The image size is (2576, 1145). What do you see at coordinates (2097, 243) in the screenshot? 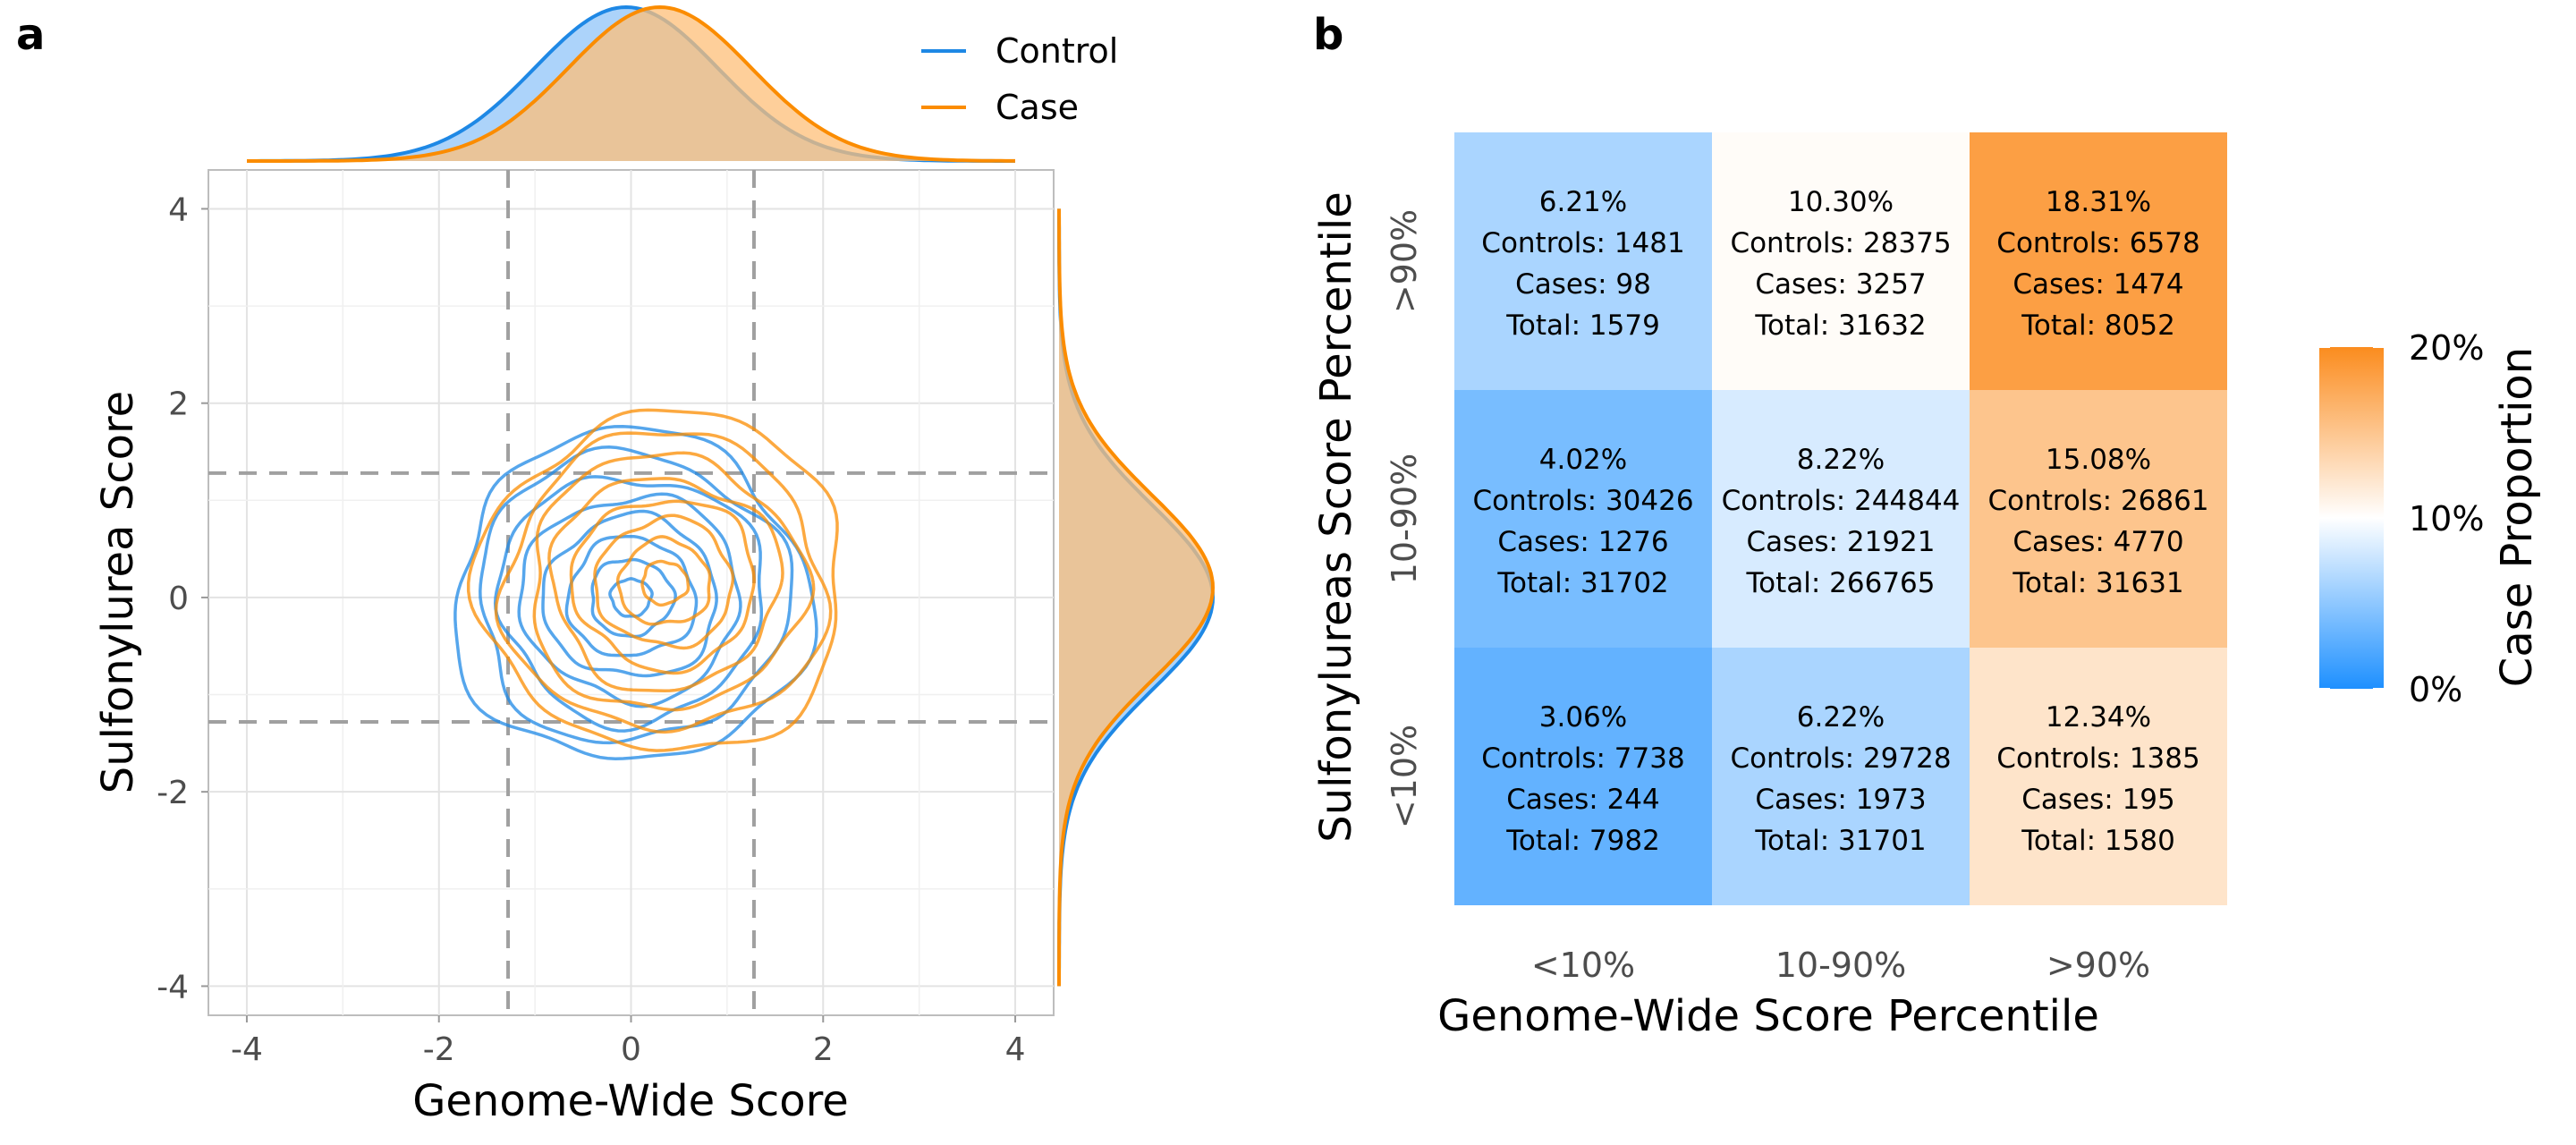
I see `heatmap-cell-label: Controls: 6578` at bounding box center [2097, 243].